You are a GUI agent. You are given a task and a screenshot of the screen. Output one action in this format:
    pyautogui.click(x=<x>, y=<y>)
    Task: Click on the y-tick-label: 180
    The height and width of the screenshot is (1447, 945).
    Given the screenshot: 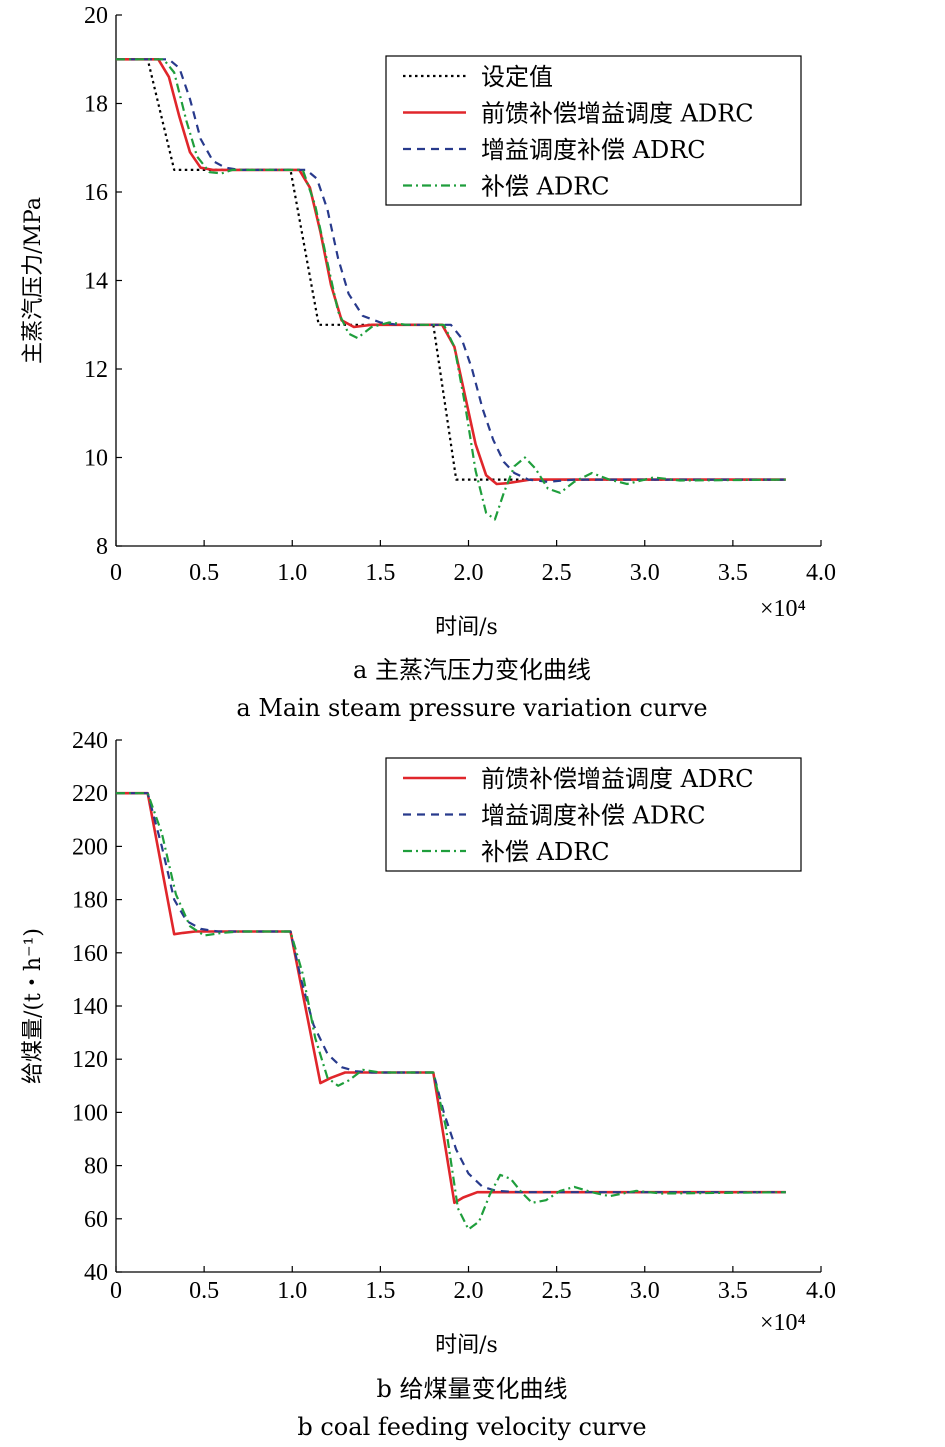 What is the action you would take?
    pyautogui.click(x=90, y=901)
    